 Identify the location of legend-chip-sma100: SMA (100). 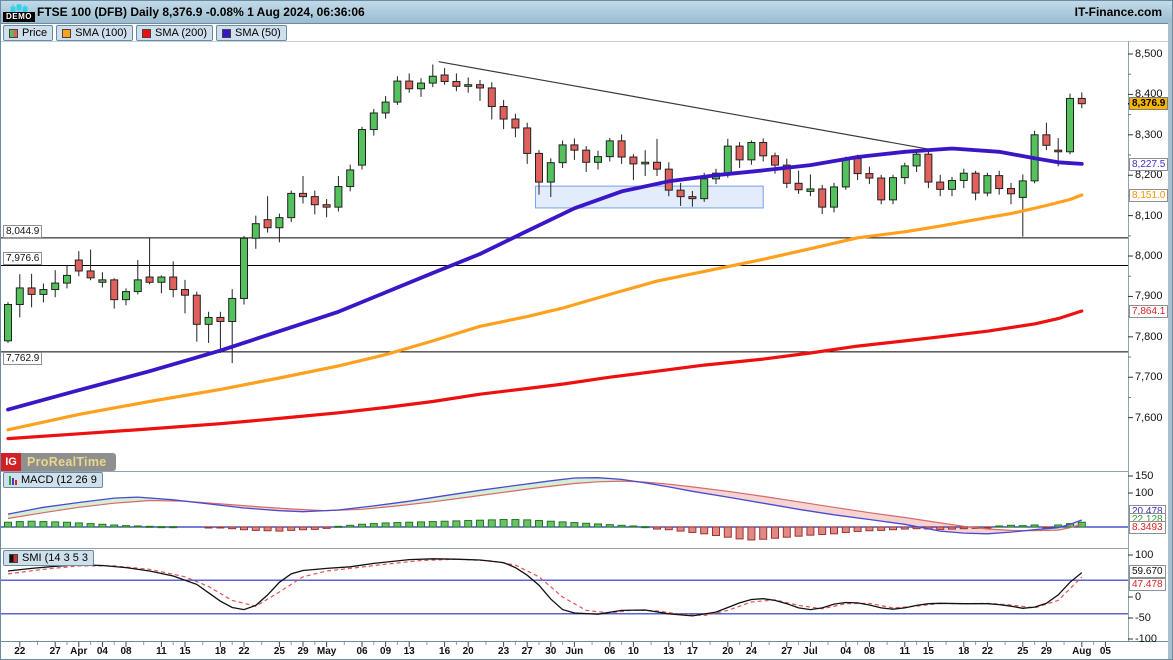
(95, 33).